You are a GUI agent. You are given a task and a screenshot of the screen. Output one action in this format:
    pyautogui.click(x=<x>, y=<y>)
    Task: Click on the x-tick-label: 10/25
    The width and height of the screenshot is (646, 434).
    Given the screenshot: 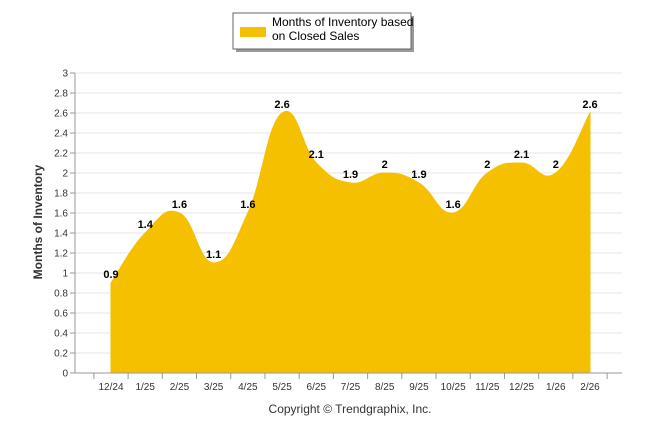 What is the action you would take?
    pyautogui.click(x=453, y=387)
    